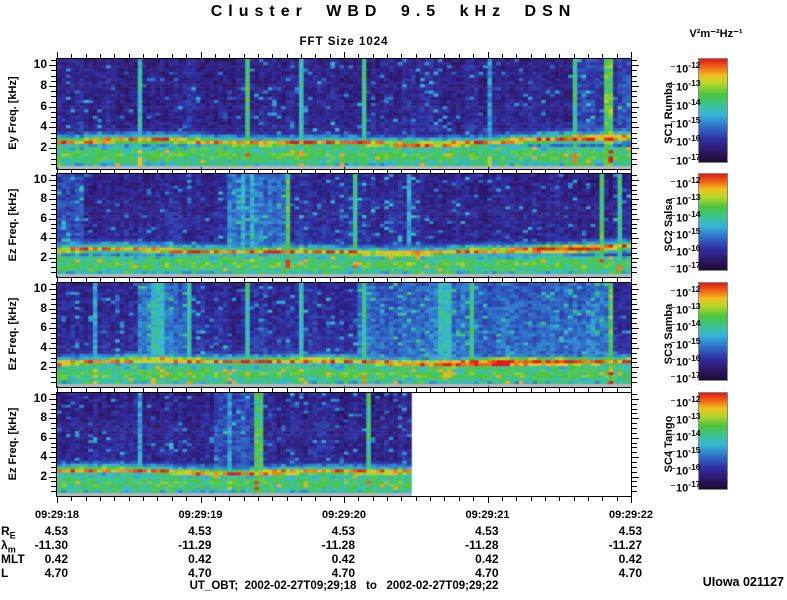 The height and width of the screenshot is (600, 787). What do you see at coordinates (8, 532) in the screenshot?
I see `ephemeris-row-label: RE` at bounding box center [8, 532].